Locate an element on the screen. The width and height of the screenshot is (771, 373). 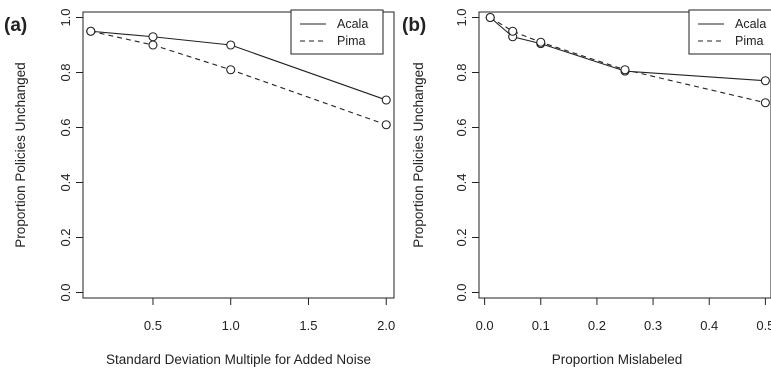
panel-b-xlabel: Proportion Mislabeled is located at coordinates (617, 359).